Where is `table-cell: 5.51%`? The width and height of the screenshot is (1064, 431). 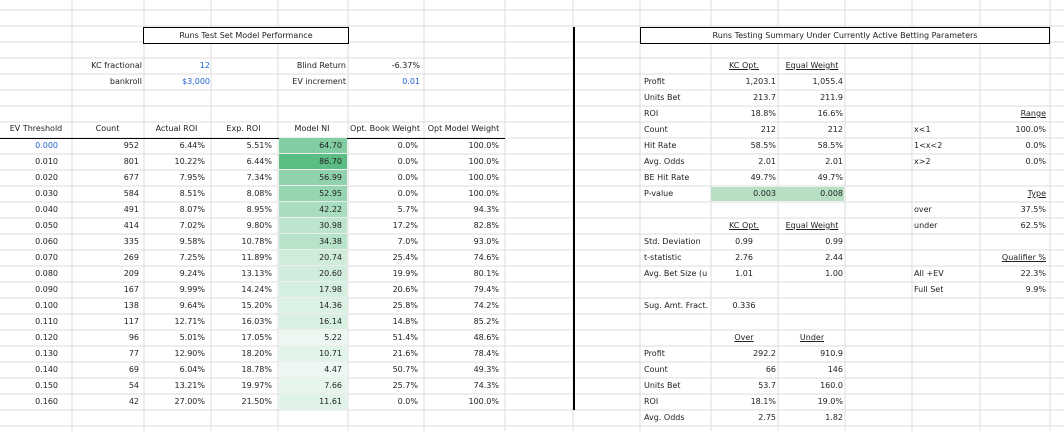
table-cell: 5.51% is located at coordinates (259, 145).